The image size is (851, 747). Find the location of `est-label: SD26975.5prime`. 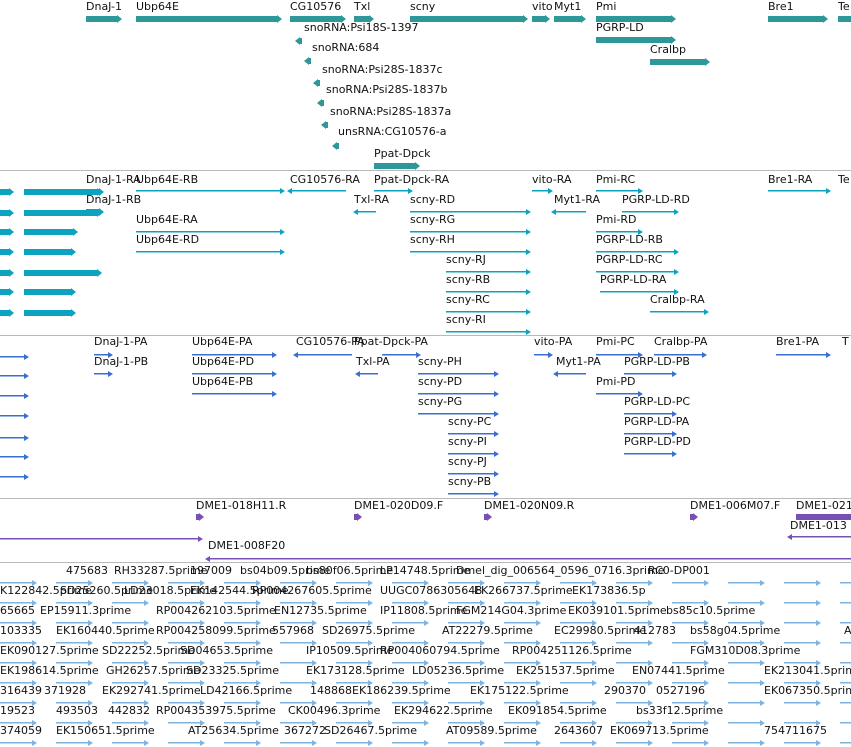

est-label: SD26975.5prime is located at coordinates (368, 630).